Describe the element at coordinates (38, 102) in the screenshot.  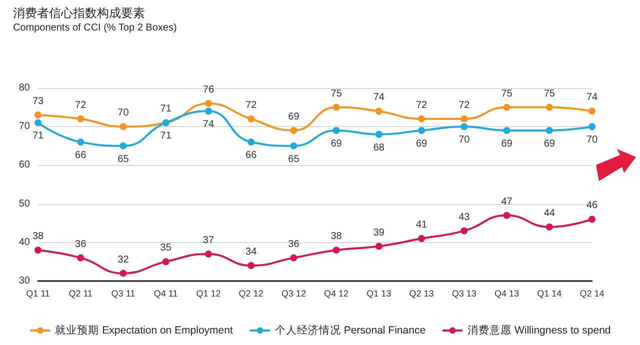
I see `data-label: 73` at that location.